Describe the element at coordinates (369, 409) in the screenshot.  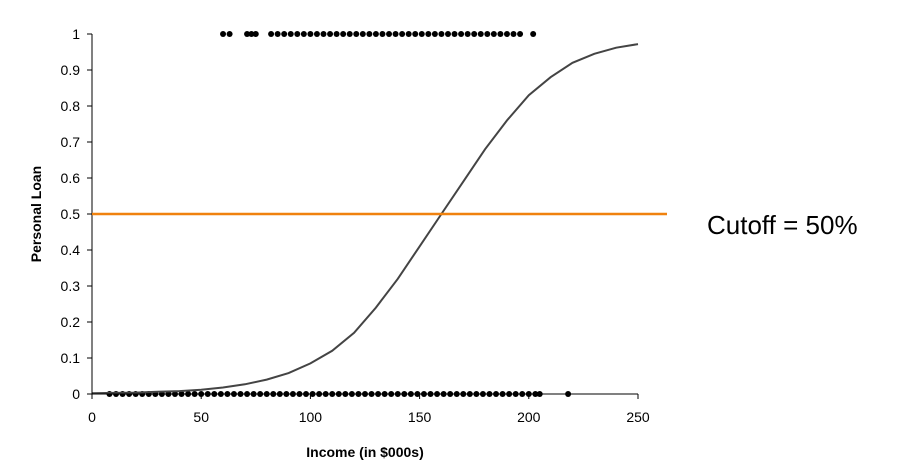
I see `x-axis-ticks: 0 50 100 150 200 250` at that location.